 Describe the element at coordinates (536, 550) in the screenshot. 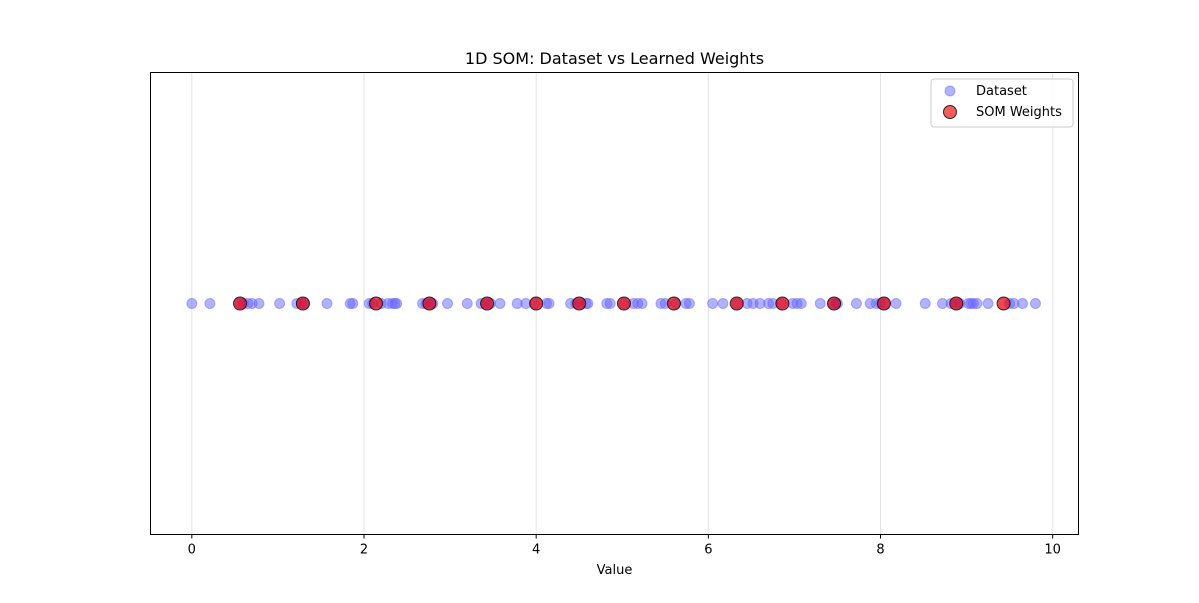

I see `x-tick-label: 4` at that location.